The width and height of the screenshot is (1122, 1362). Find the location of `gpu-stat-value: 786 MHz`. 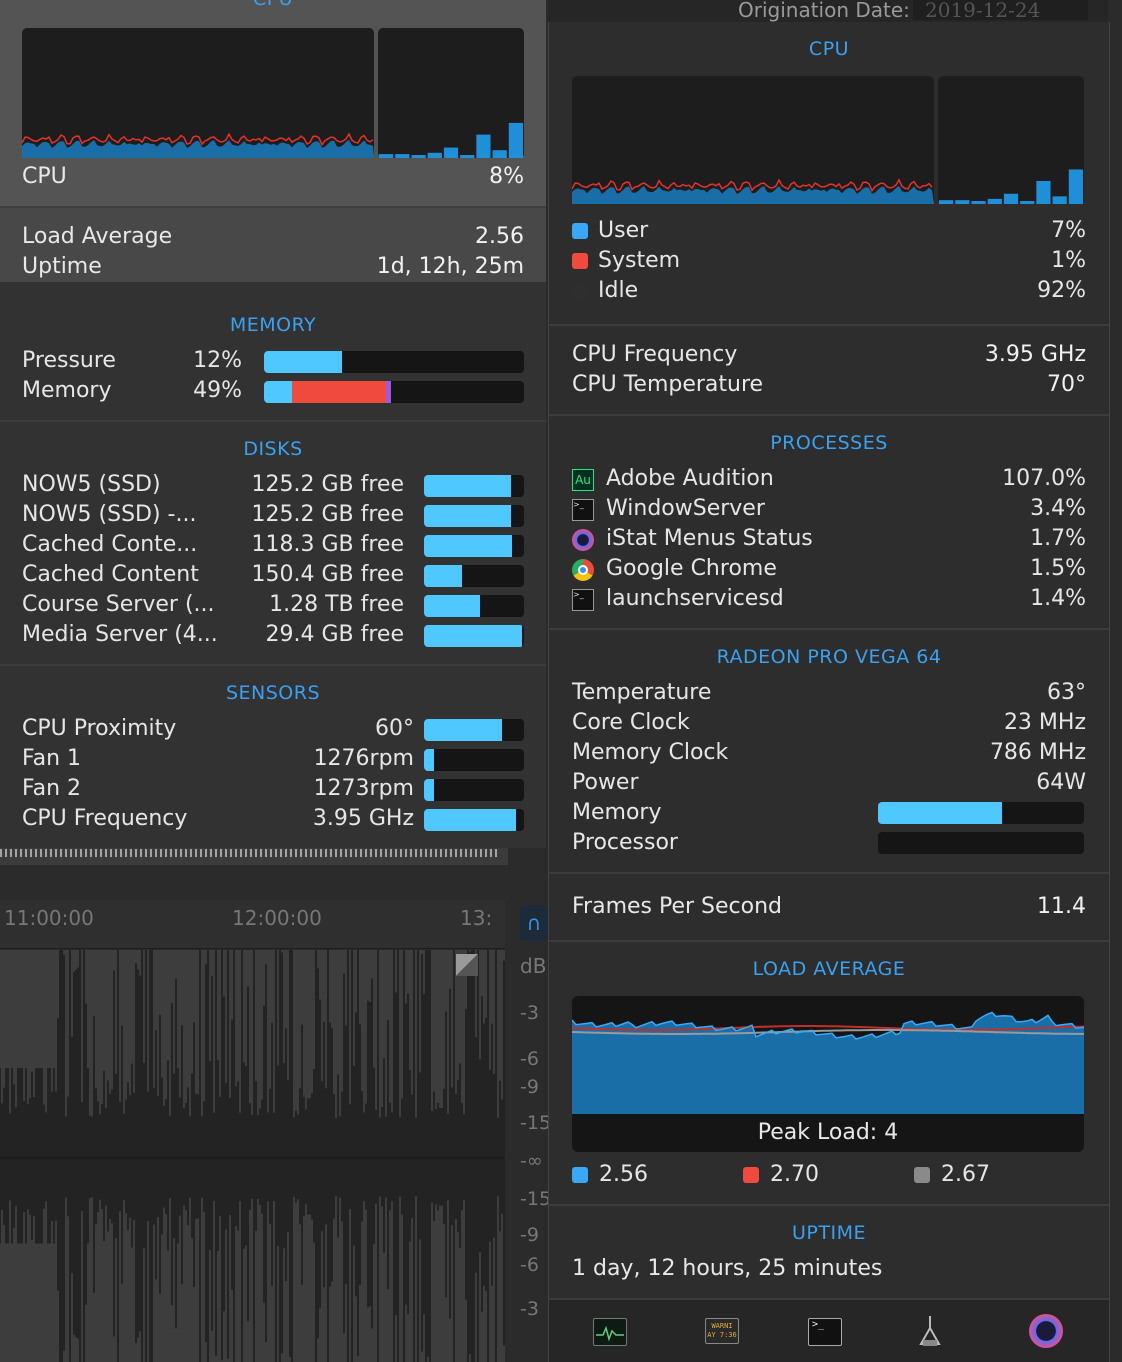

gpu-stat-value: 786 MHz is located at coordinates (1037, 752).